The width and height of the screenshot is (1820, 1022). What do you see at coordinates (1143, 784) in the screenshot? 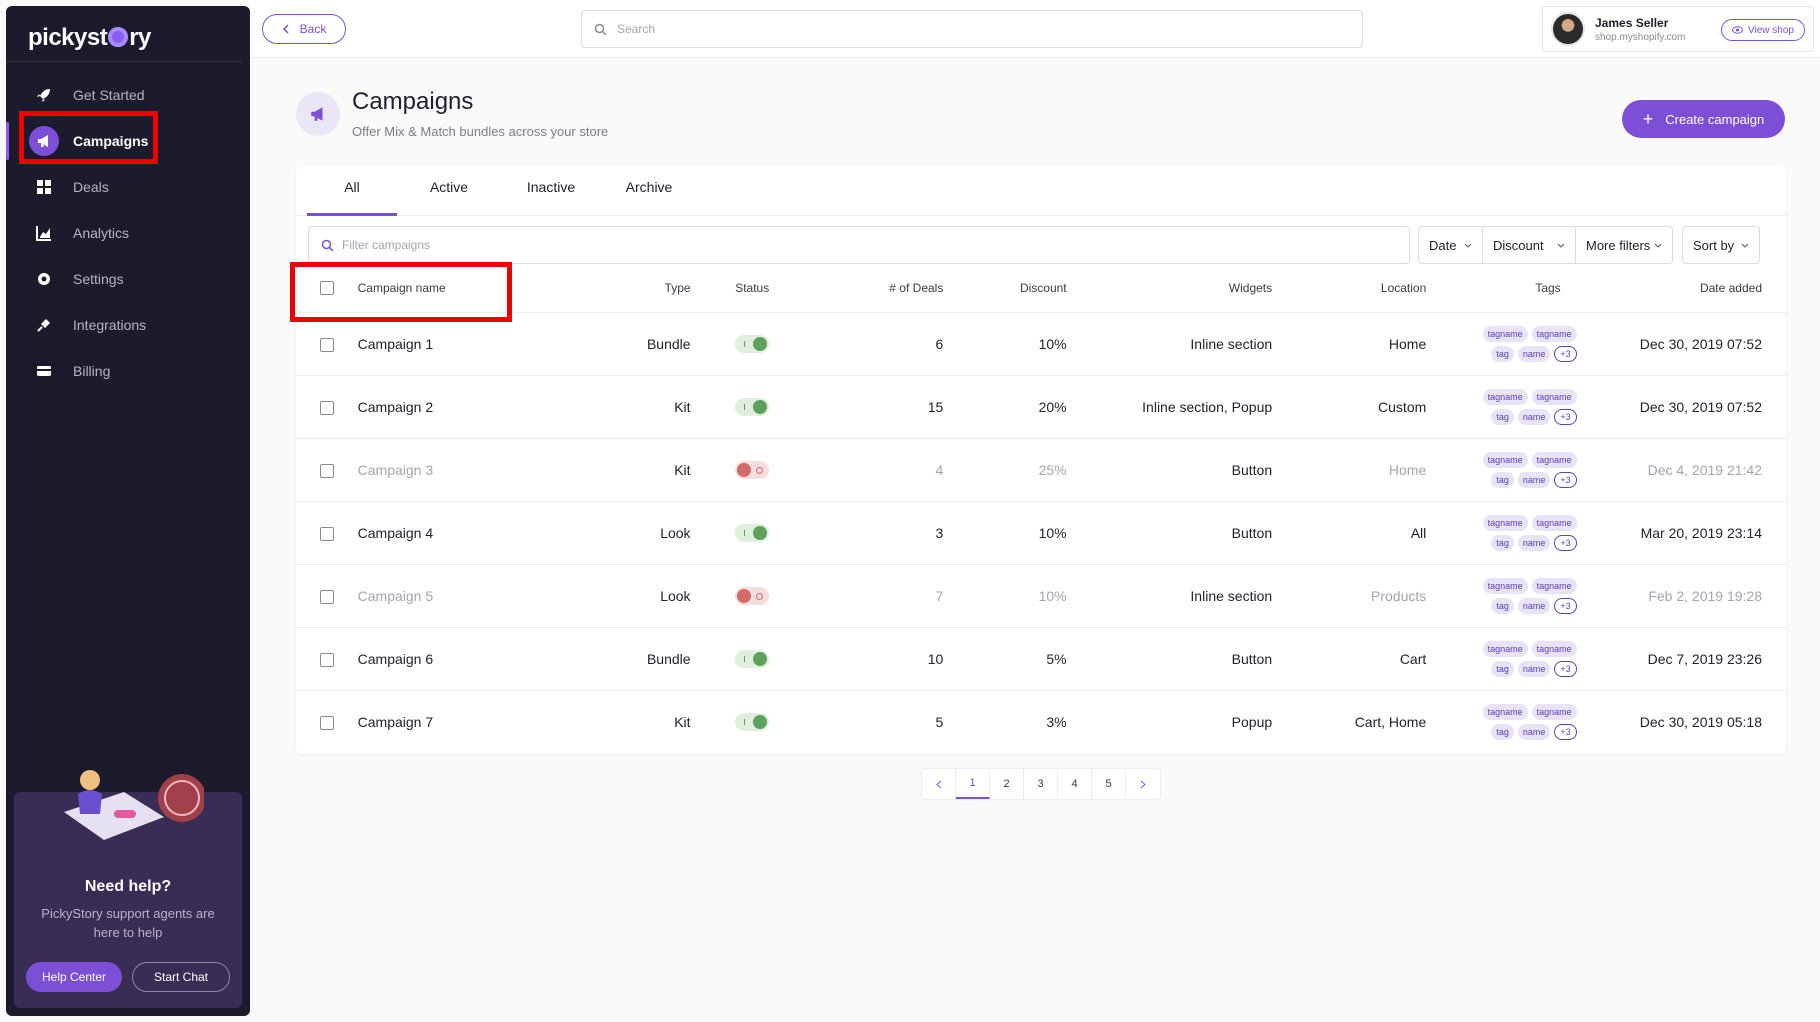
I see `next-page-button` at bounding box center [1143, 784].